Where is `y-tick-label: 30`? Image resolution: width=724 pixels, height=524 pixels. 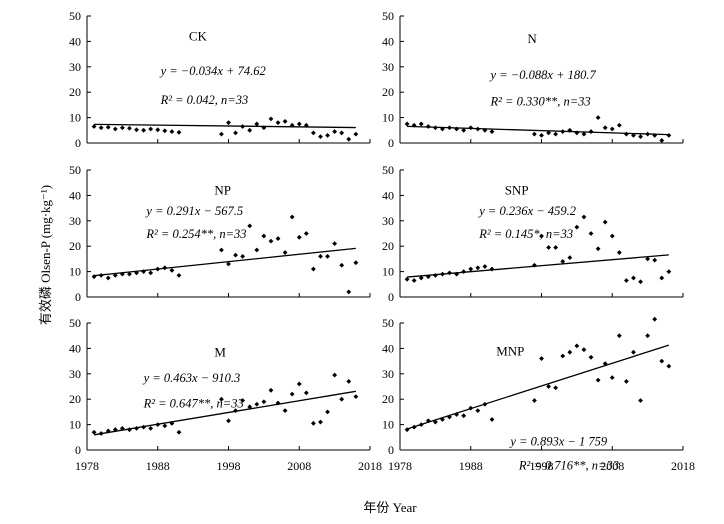 y-tick-label: 30 is located at coordinates (388, 221).